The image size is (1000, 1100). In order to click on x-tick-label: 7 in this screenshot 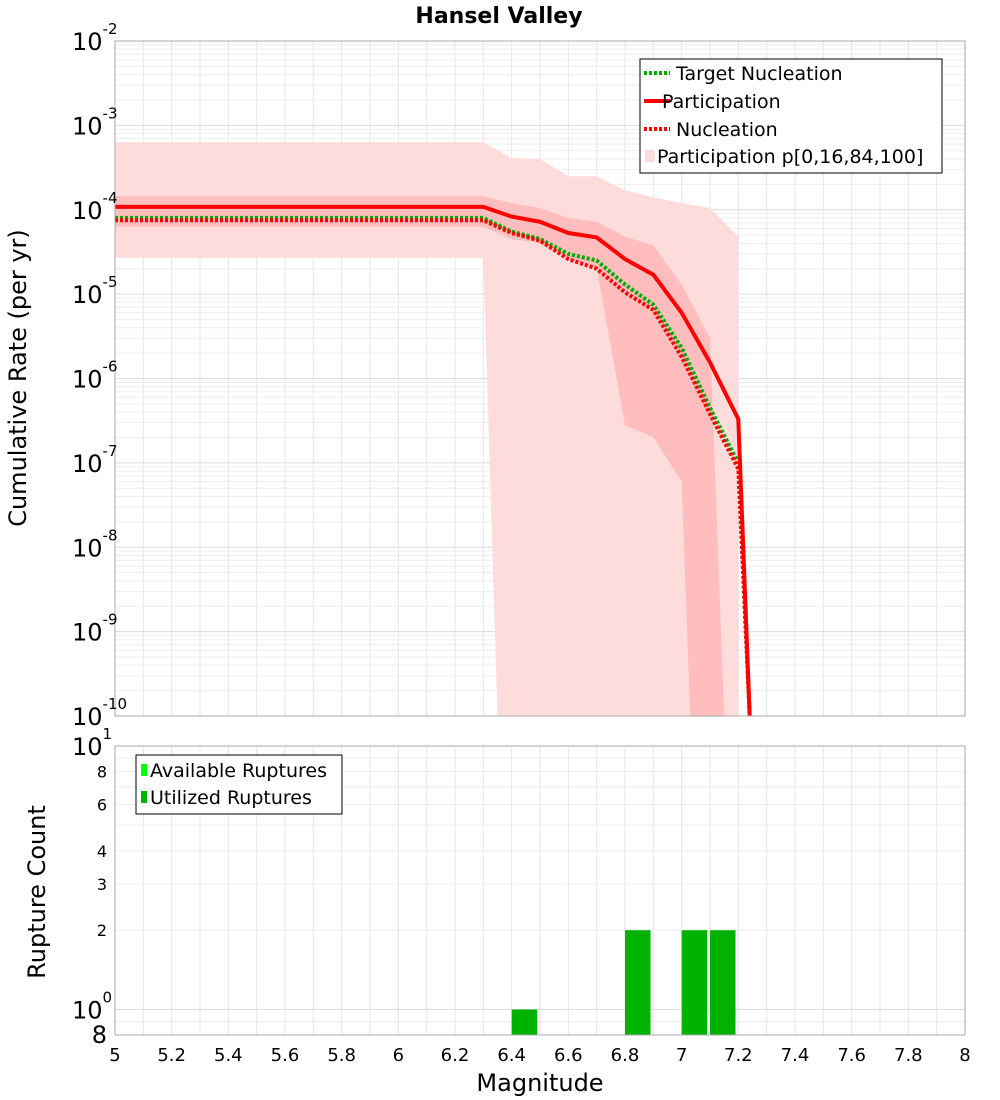, I will do `click(681, 1055)`.